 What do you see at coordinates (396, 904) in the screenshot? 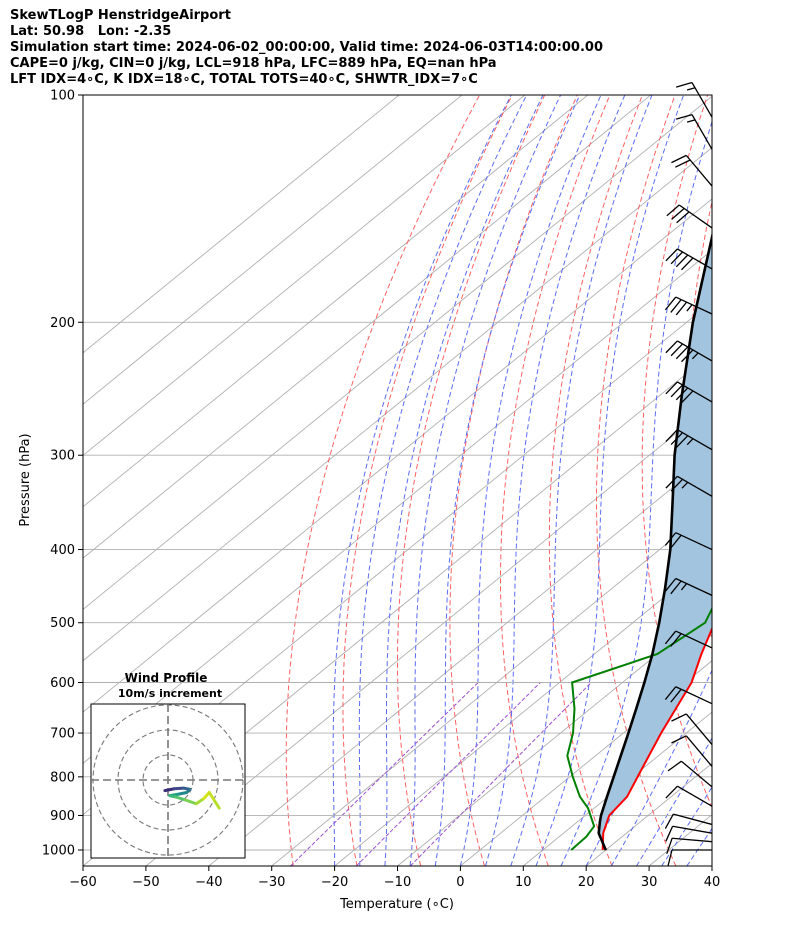
I see `x-axis-label: Temperature (∘C)` at bounding box center [396, 904].